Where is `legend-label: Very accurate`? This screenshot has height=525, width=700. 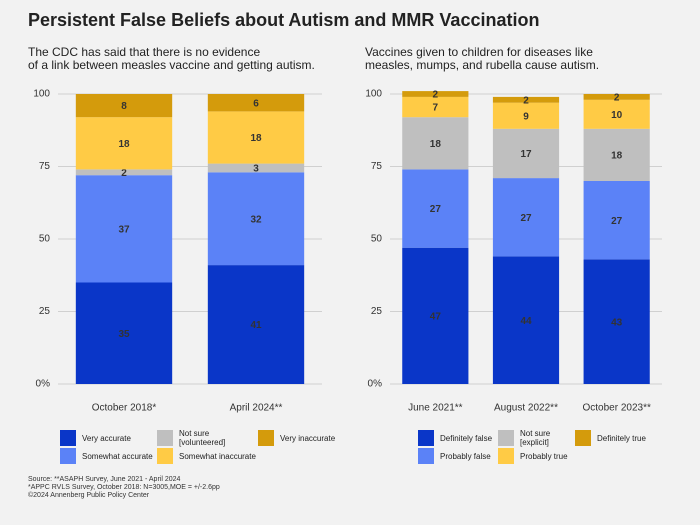 legend-label: Very accurate is located at coordinates (106, 438).